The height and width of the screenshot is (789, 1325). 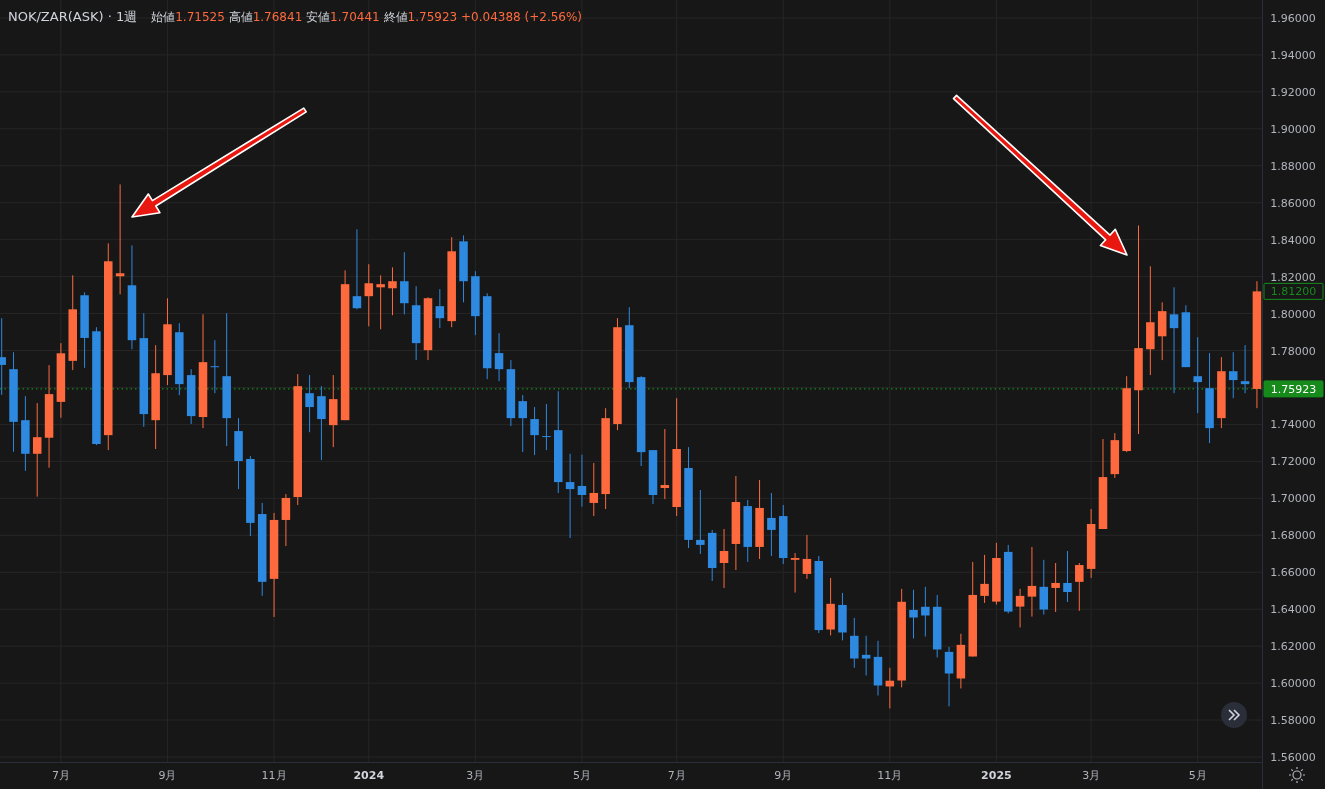 I want to click on ytick: 1.86000, so click(x=1293, y=203).